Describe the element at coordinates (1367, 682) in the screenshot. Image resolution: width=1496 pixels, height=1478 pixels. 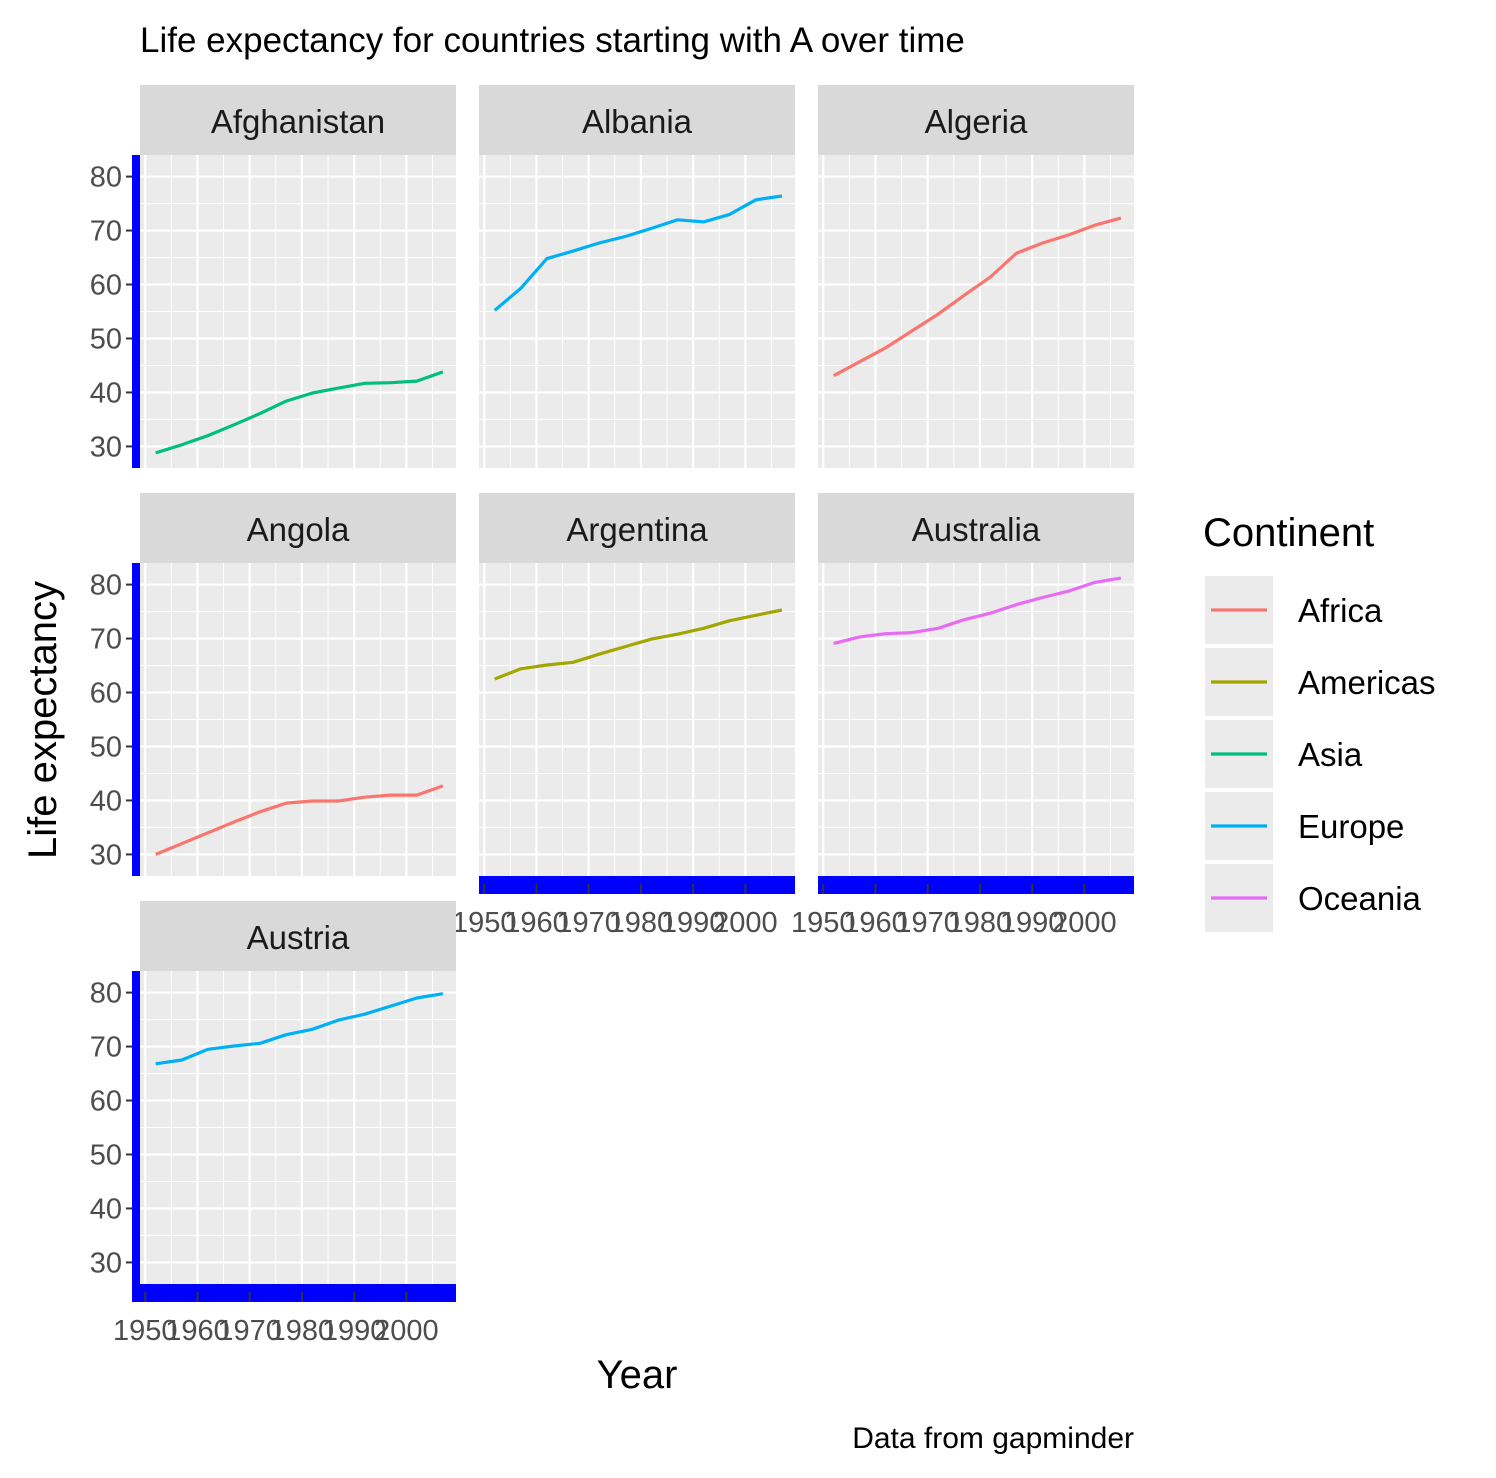
I see `legend-label: Americas` at that location.